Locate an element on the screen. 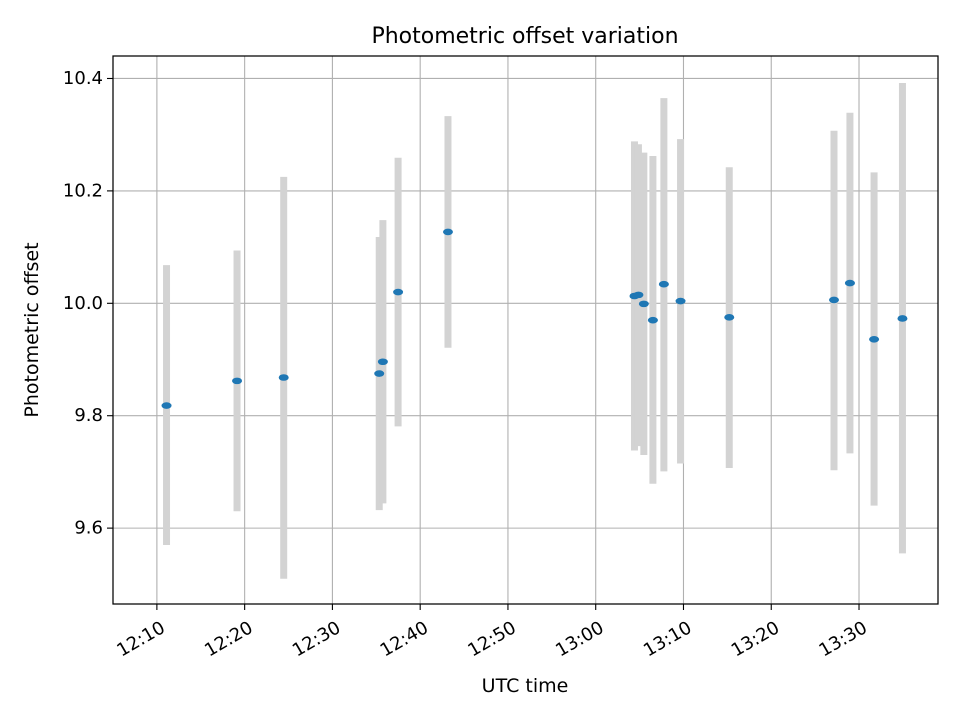 This screenshot has width=960, height=720. x-tick-label: 13:20 is located at coordinates (755, 639).